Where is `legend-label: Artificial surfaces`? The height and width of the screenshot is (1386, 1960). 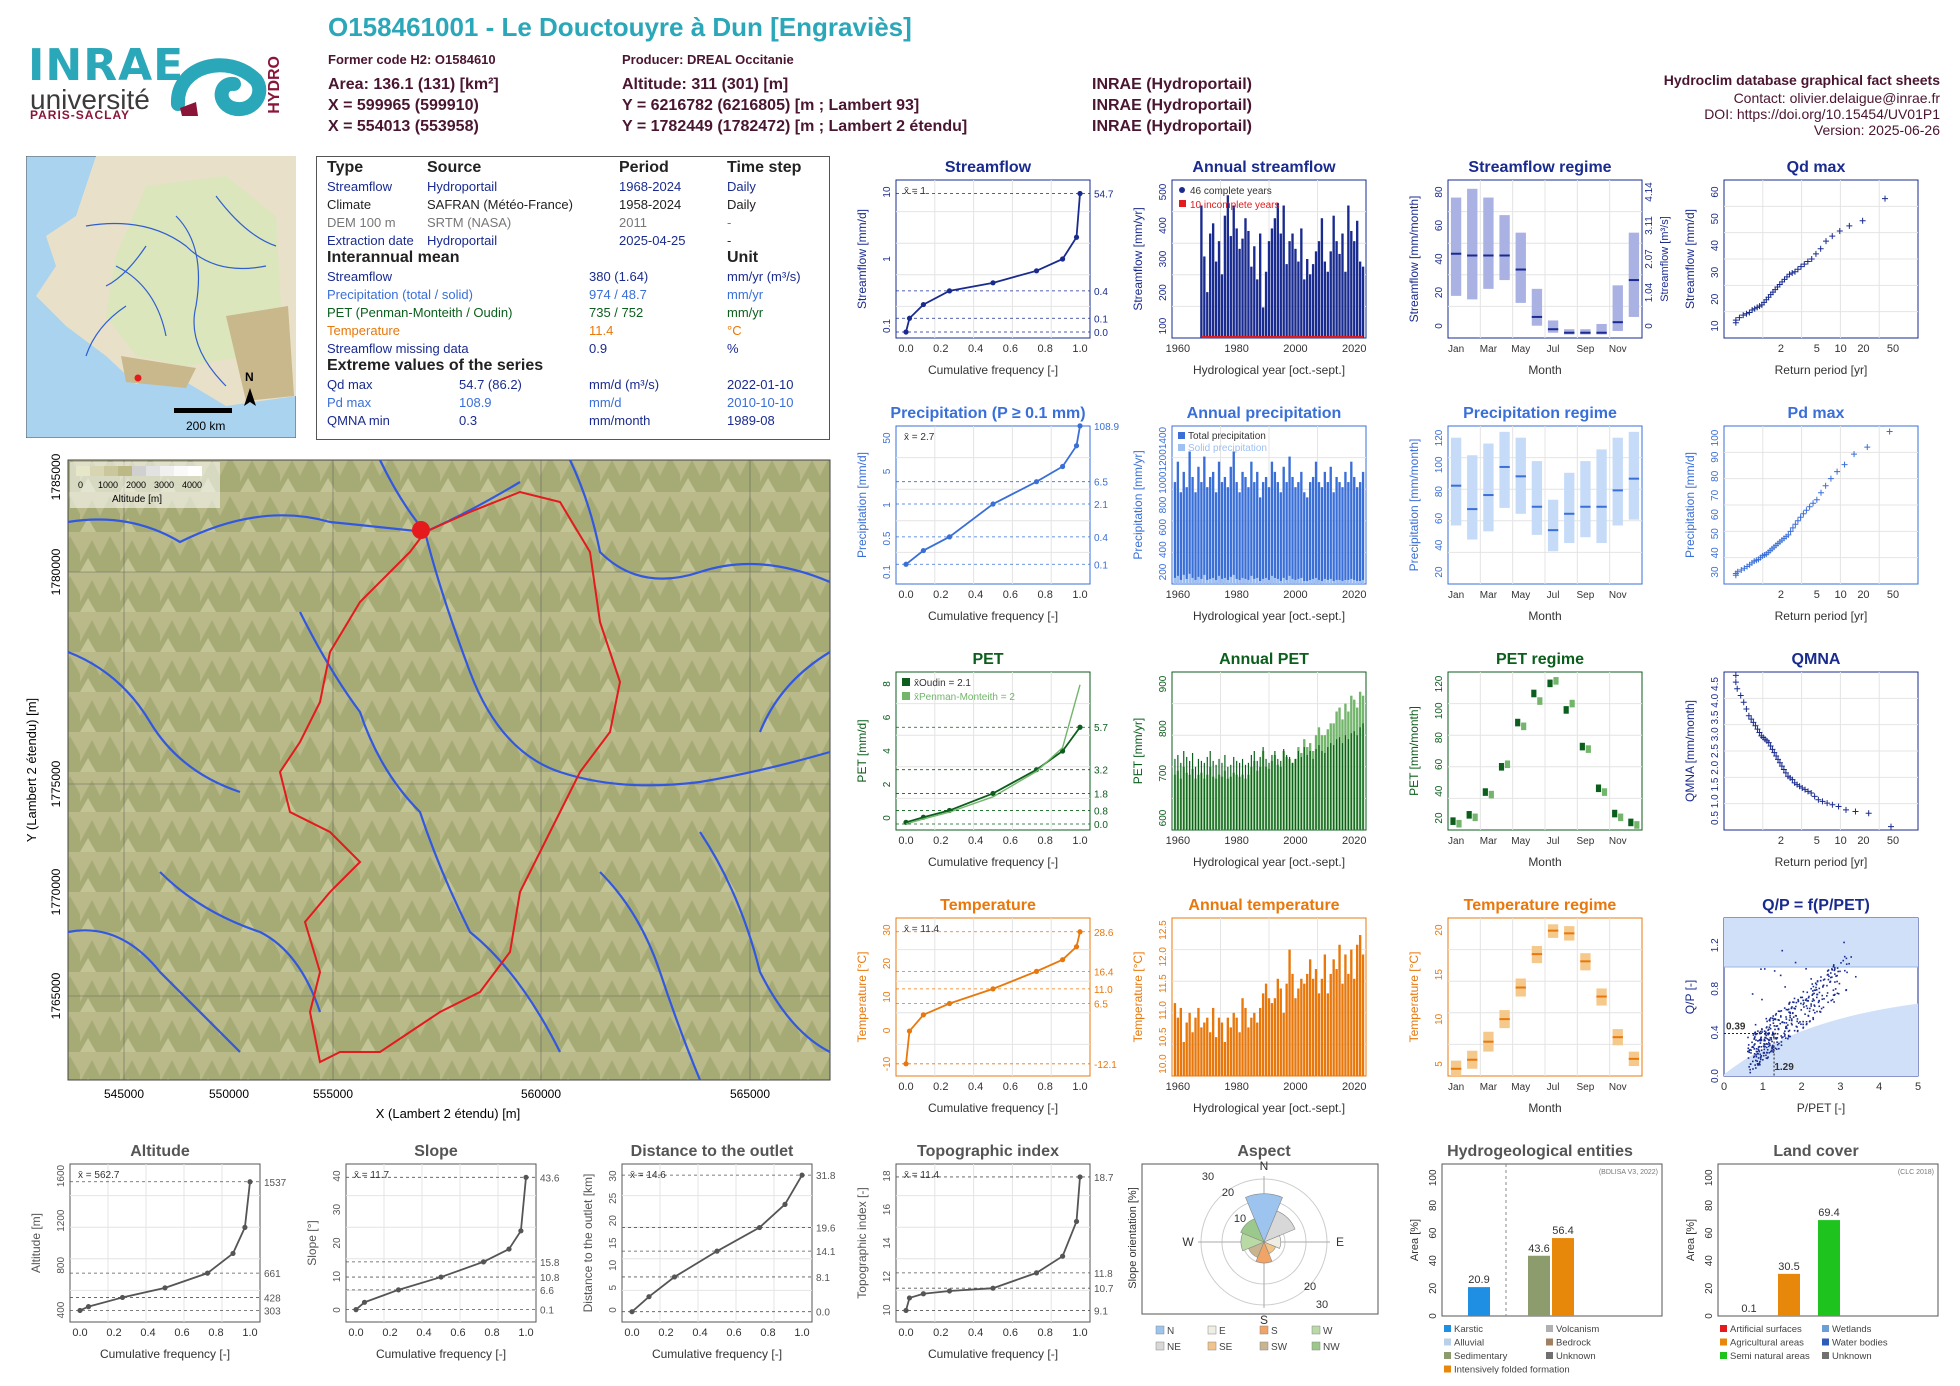 legend-label: Artificial surfaces is located at coordinates (1766, 1329).